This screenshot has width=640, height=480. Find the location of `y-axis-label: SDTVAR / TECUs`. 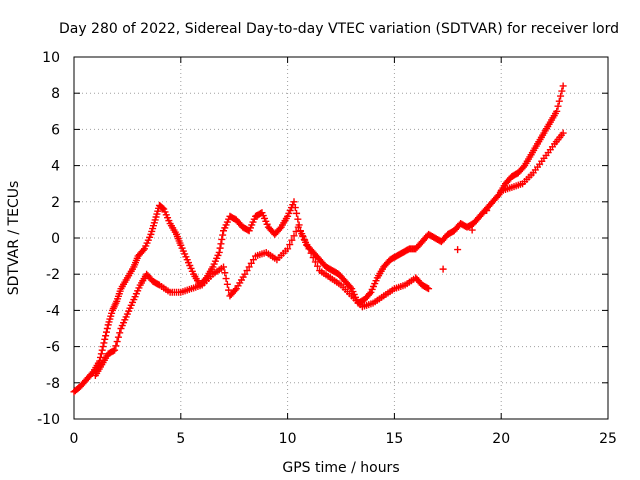

y-axis-label: SDTVAR / TECUs is located at coordinates (14, 238).